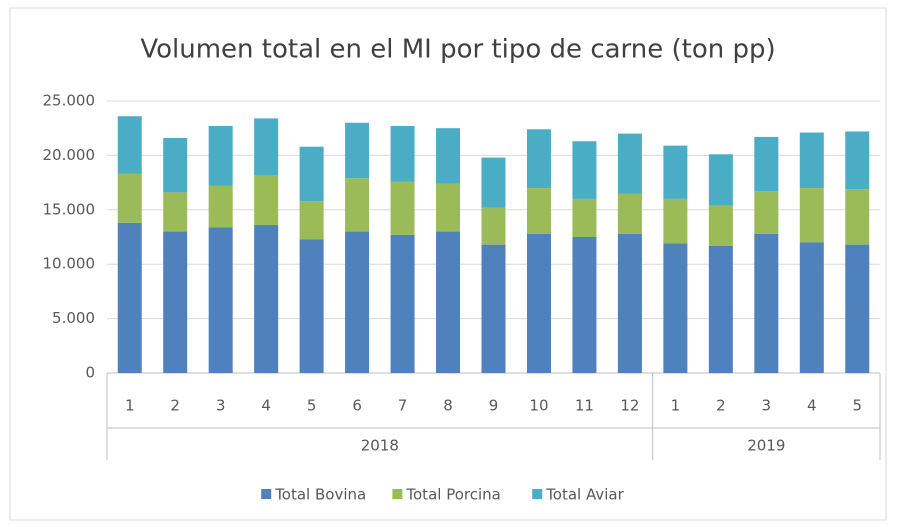  I want to click on y-tick-label: 20.000, so click(69, 155).